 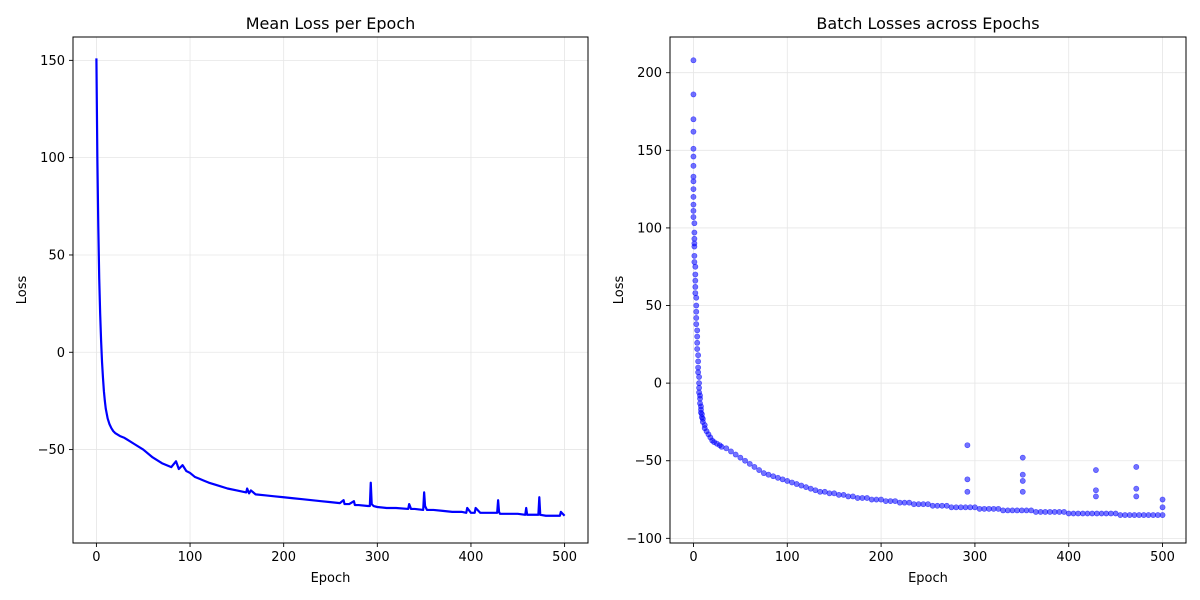 I want to click on y-tick-label: 200, so click(x=649, y=73).